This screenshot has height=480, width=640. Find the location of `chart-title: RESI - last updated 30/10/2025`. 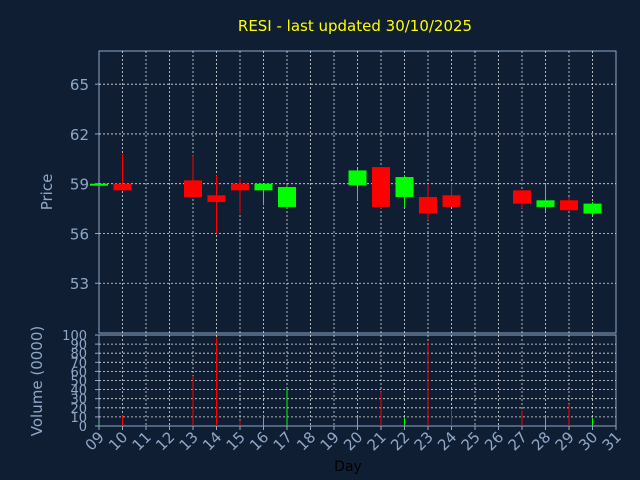

chart-title: RESI - last updated 30/10/2025 is located at coordinates (355, 26).